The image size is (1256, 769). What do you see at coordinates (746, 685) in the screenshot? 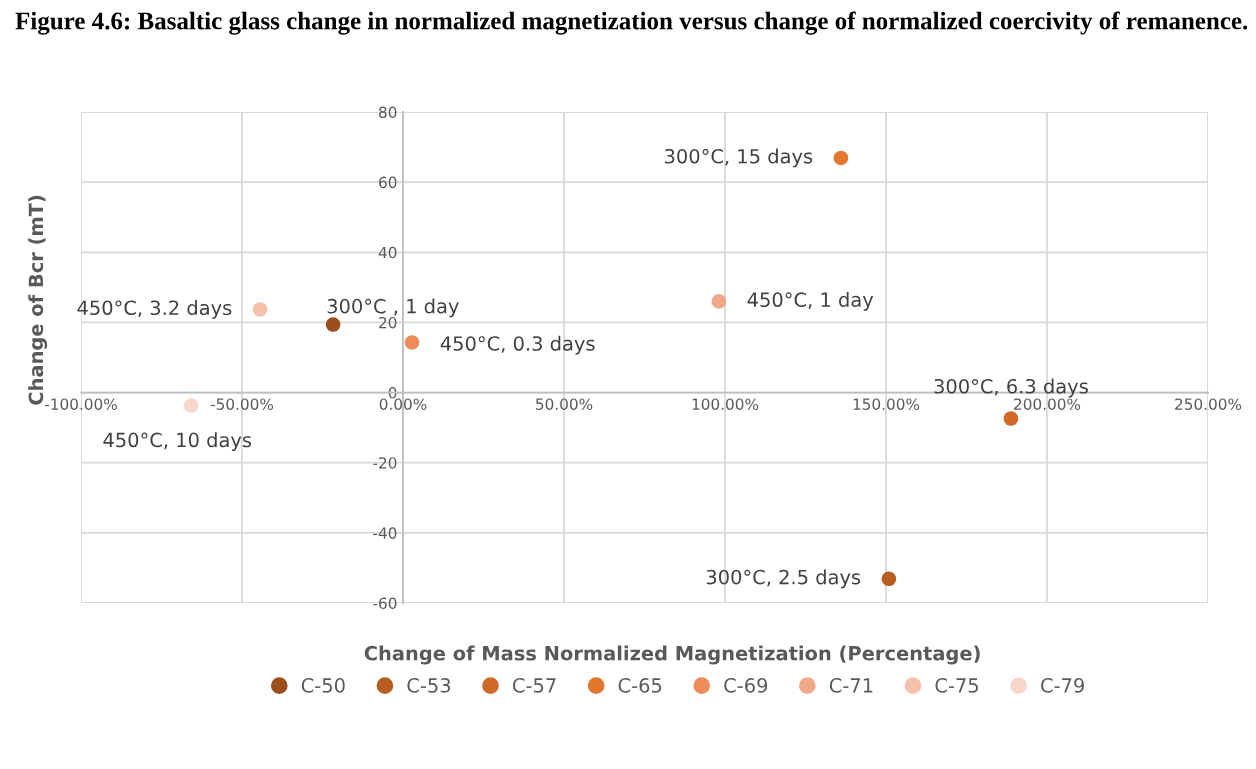
I see `legend-label: C-69` at bounding box center [746, 685].